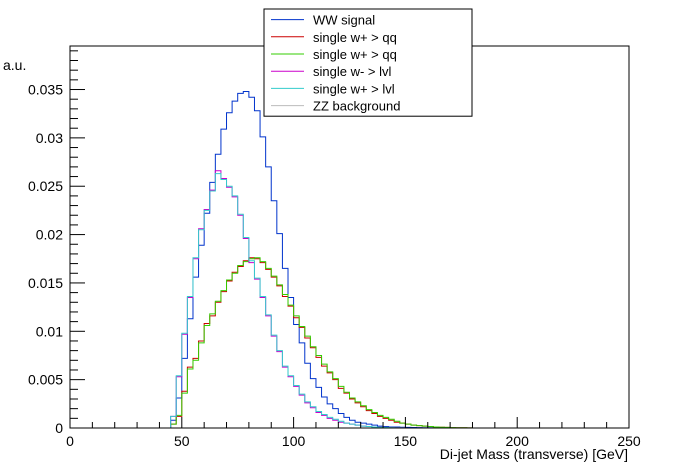  Describe the element at coordinates (59, 428) in the screenshot. I see `y-tick-label: 0` at that location.